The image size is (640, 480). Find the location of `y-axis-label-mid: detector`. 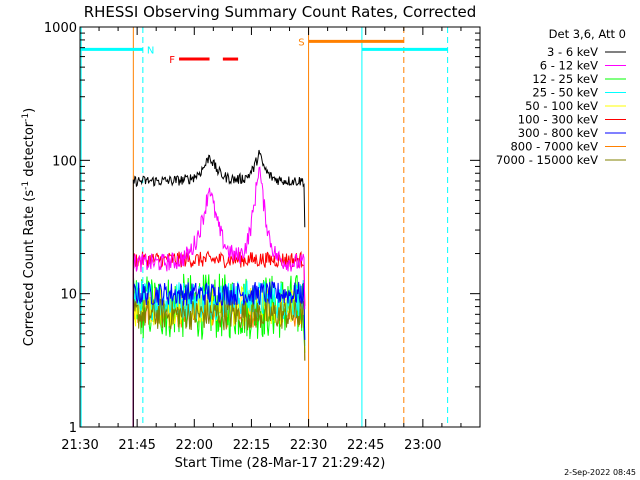

y-axis-label-mid: detector is located at coordinates (29, 151).